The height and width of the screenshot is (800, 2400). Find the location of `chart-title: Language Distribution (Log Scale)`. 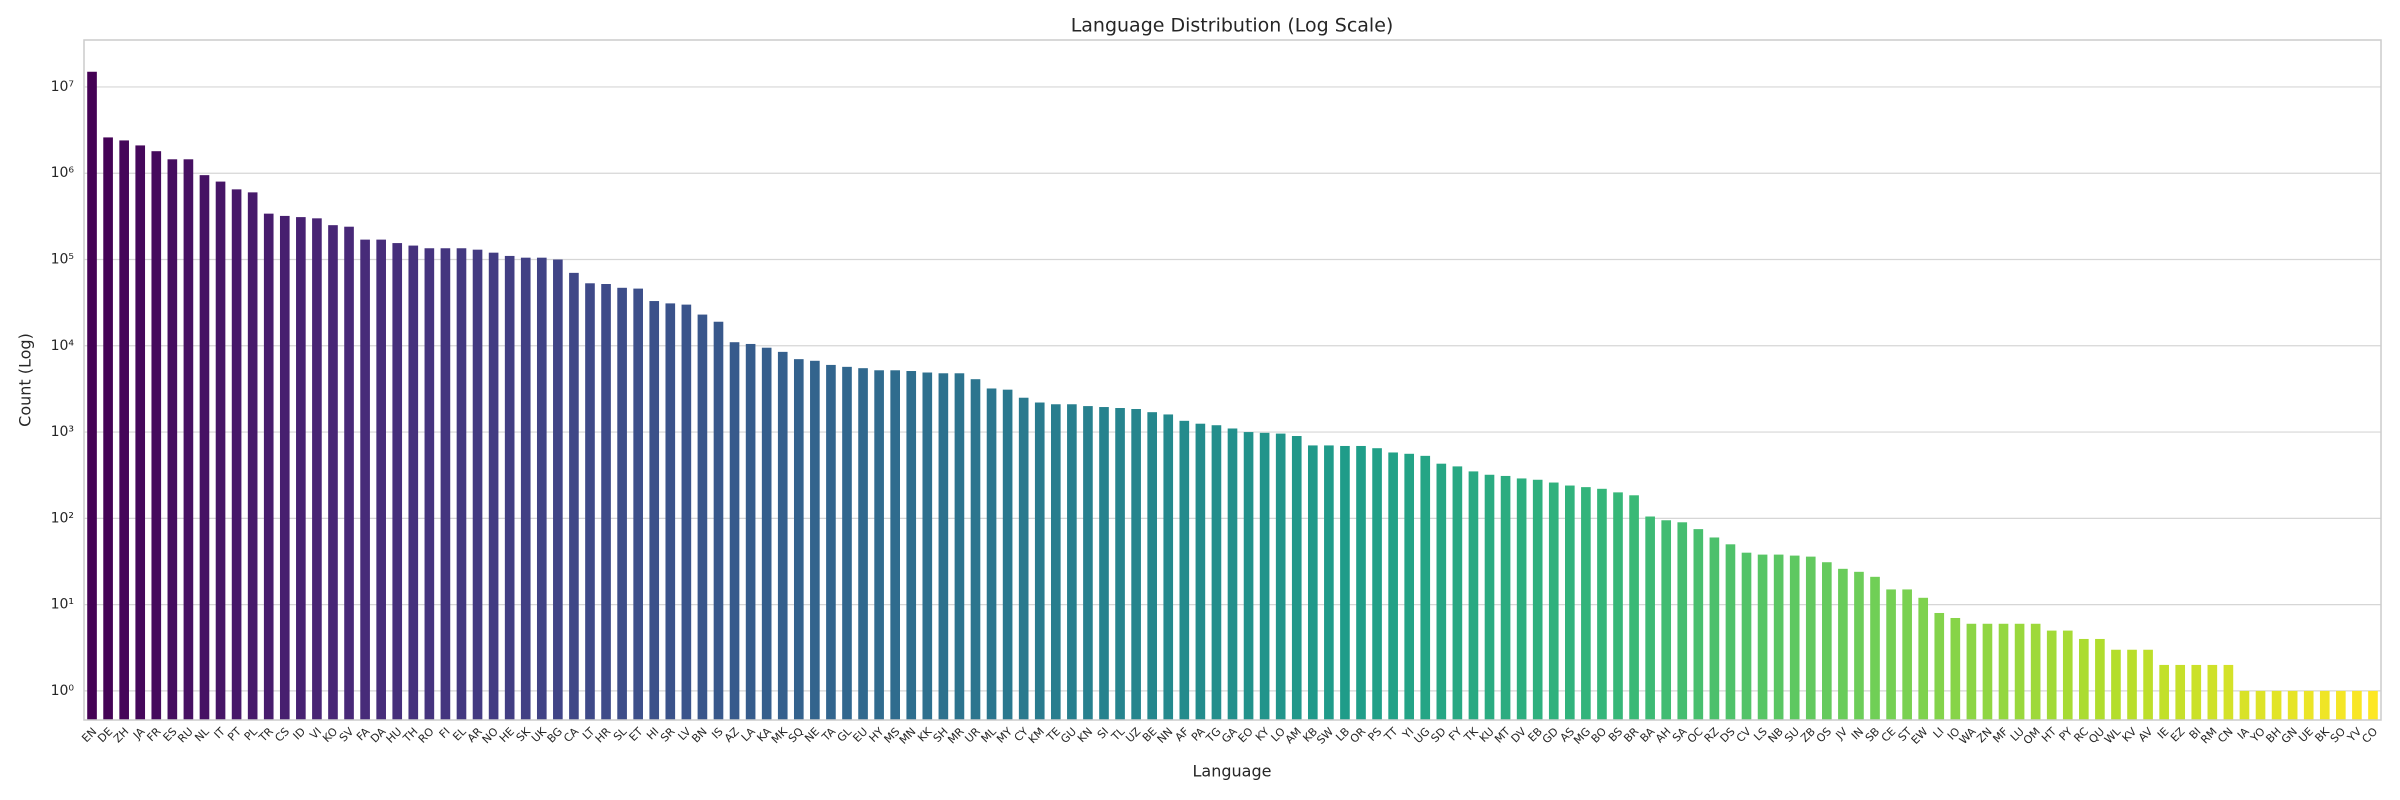

chart-title: Language Distribution (Log Scale) is located at coordinates (1232, 26).